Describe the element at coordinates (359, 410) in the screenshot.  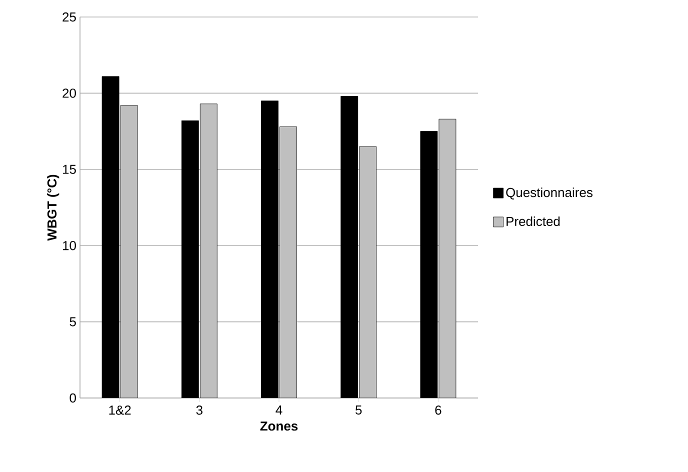
I see `x-tick-label: 5` at that location.